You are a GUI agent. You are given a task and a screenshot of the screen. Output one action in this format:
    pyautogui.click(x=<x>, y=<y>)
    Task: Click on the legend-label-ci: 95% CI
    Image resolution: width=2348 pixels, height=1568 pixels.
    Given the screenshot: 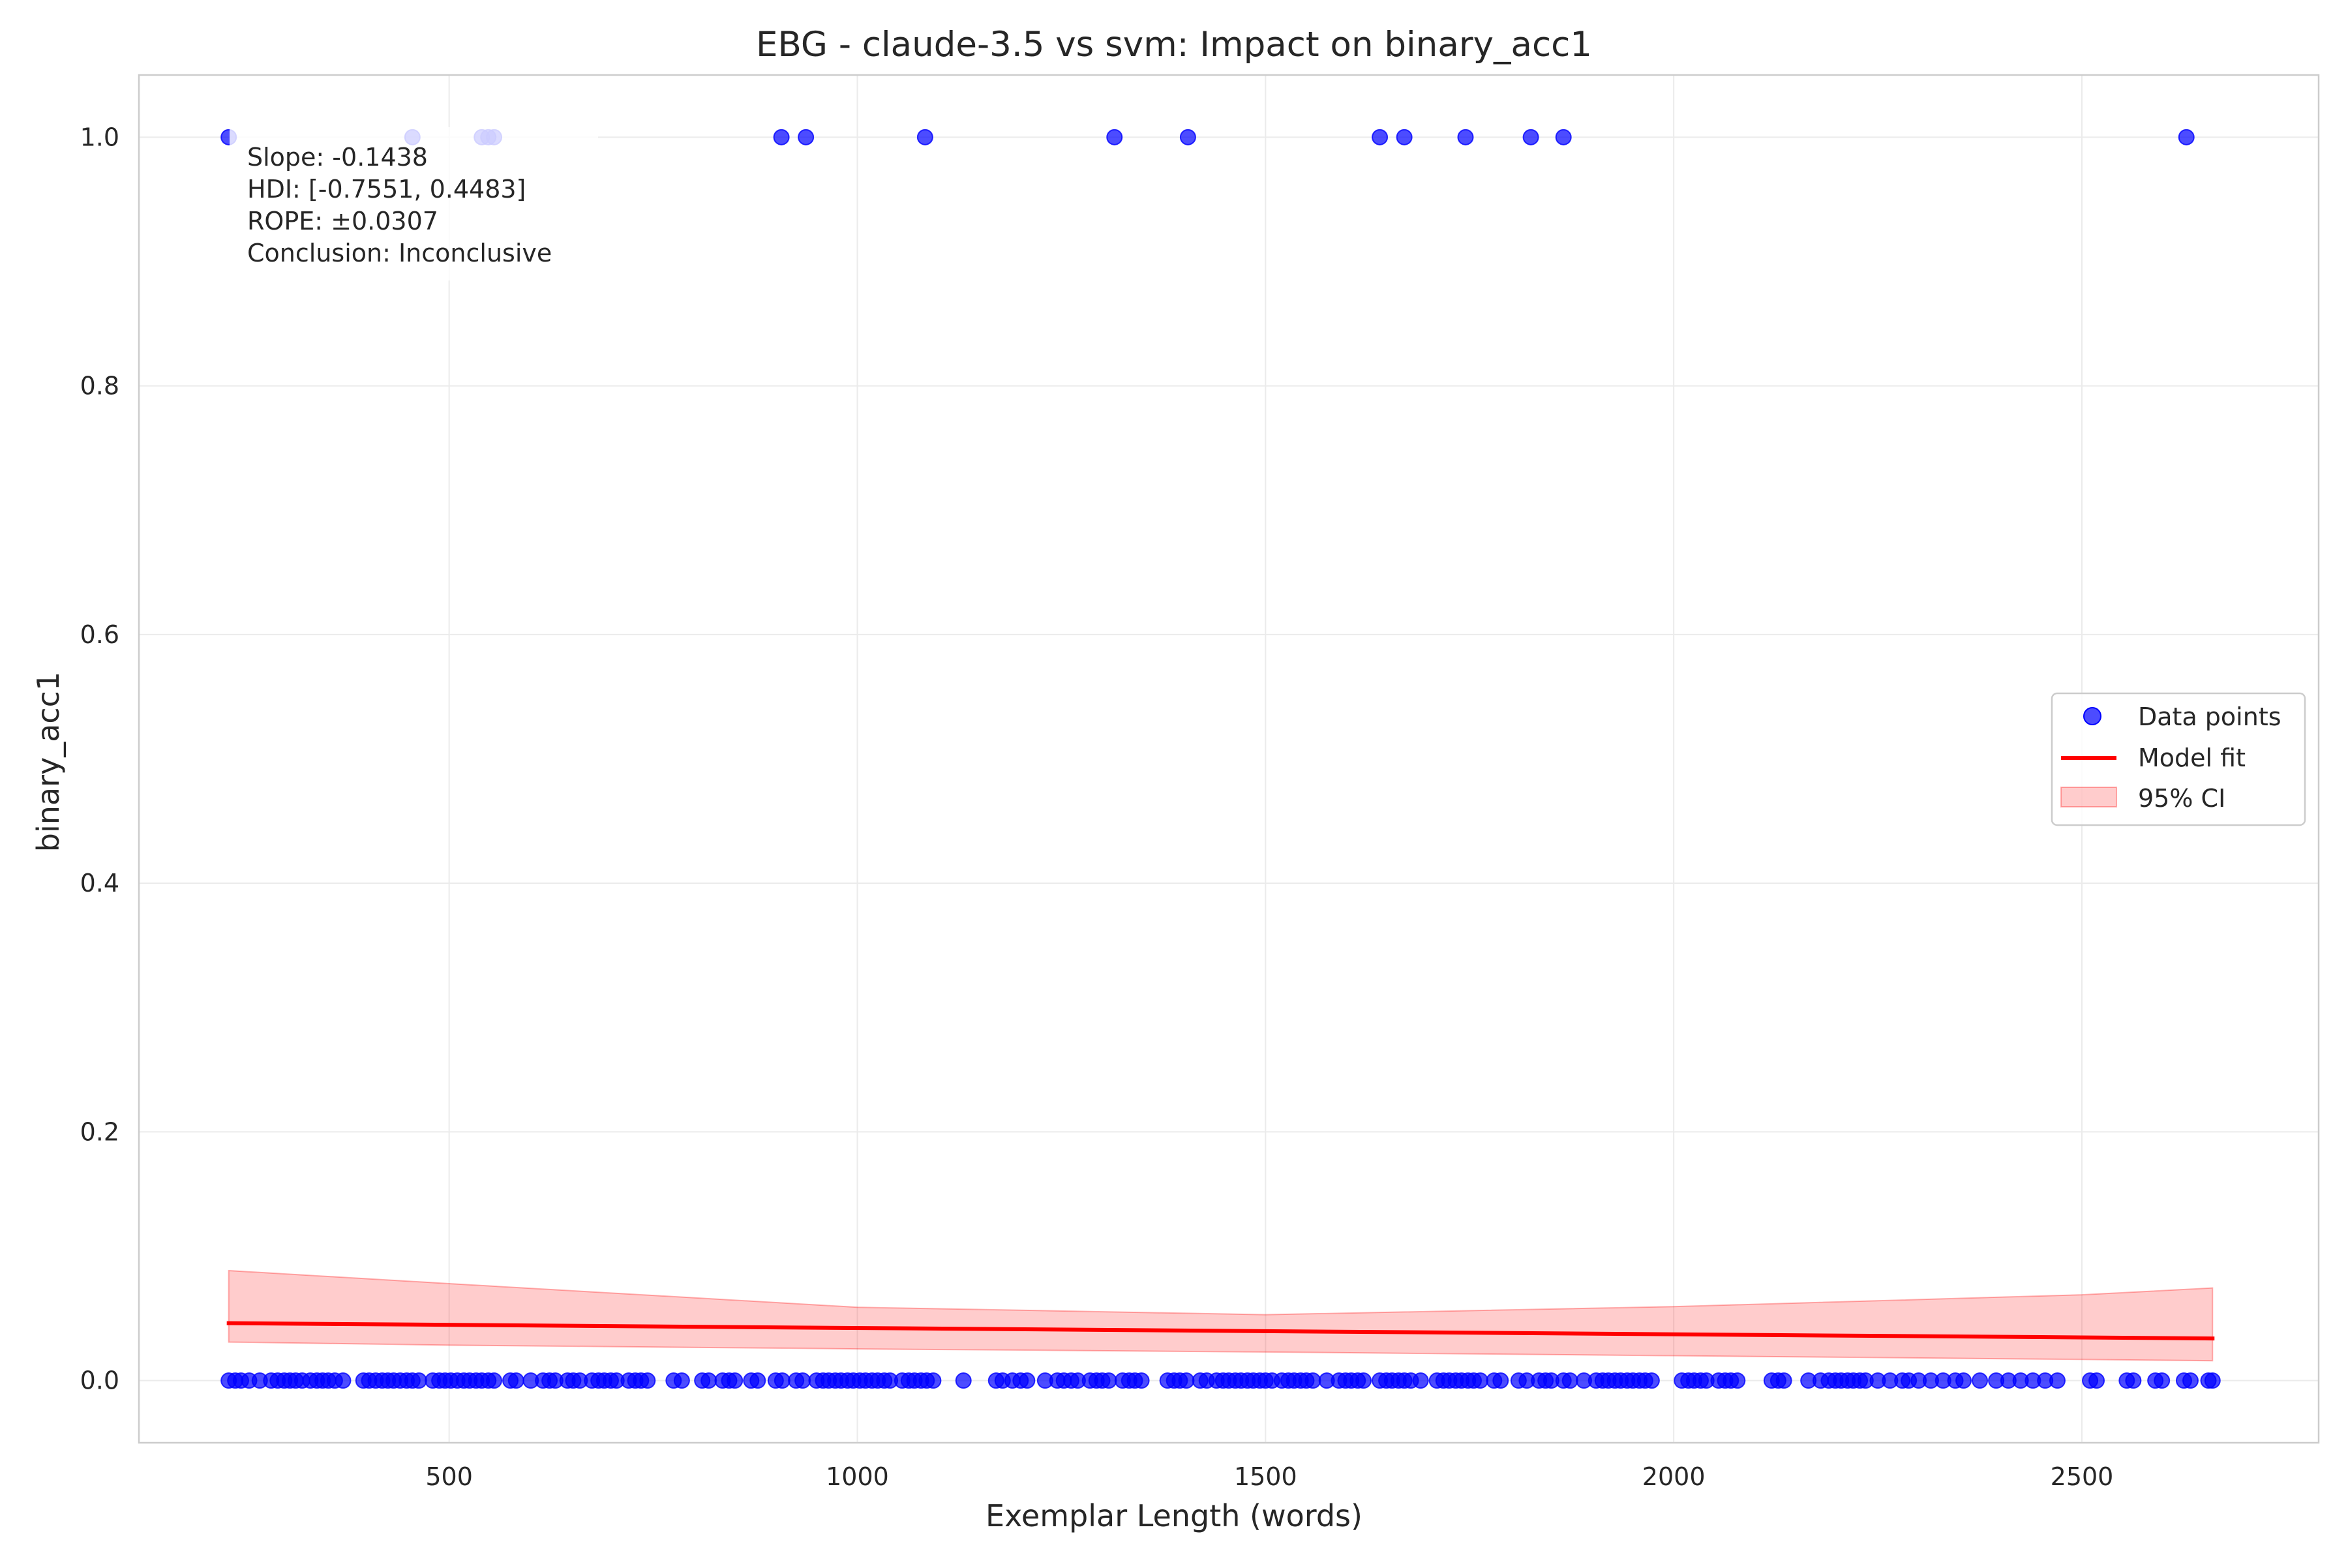 What is the action you would take?
    pyautogui.click(x=2181, y=798)
    